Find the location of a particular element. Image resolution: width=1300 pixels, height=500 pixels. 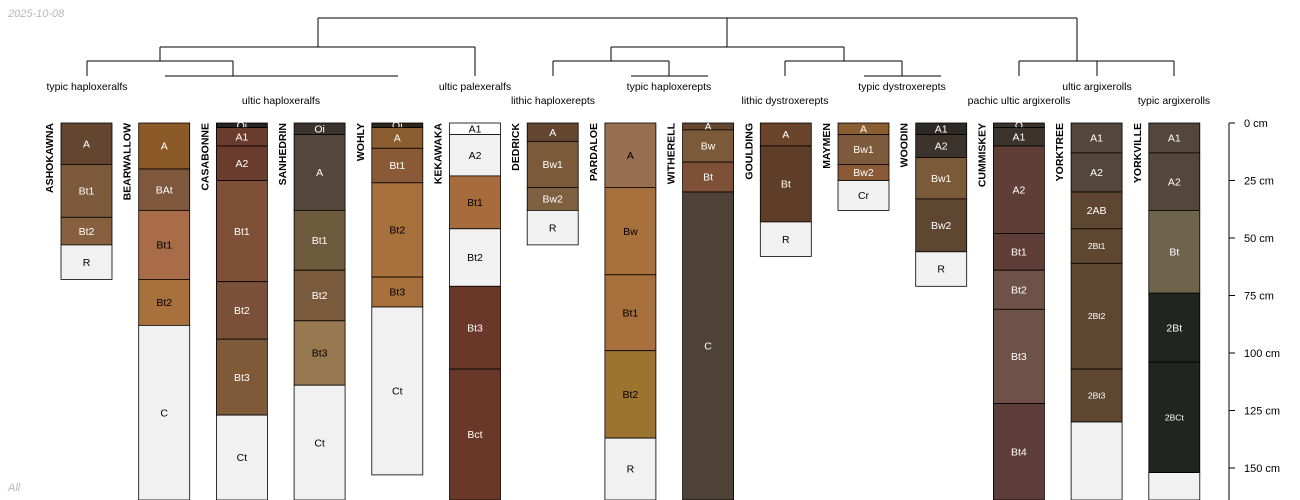

subgroup-label: ultic haploxeralfs is located at coordinates (281, 101).